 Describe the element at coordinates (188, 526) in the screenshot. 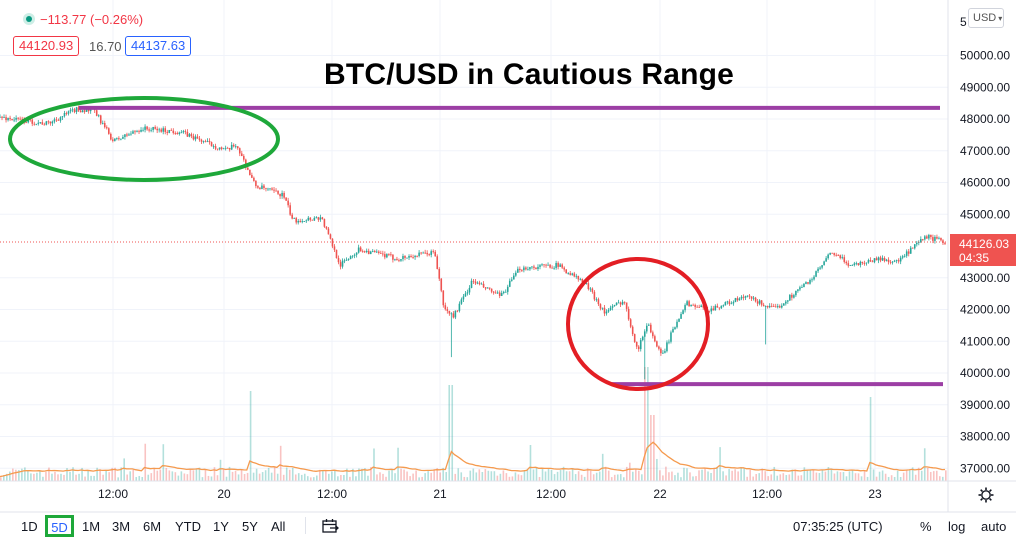

I see `range-ytd: YTD` at that location.